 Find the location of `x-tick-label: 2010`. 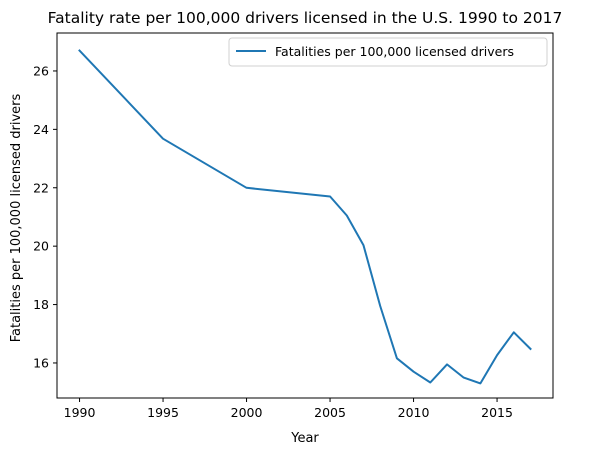

x-tick-label: 2010 is located at coordinates (414, 412).